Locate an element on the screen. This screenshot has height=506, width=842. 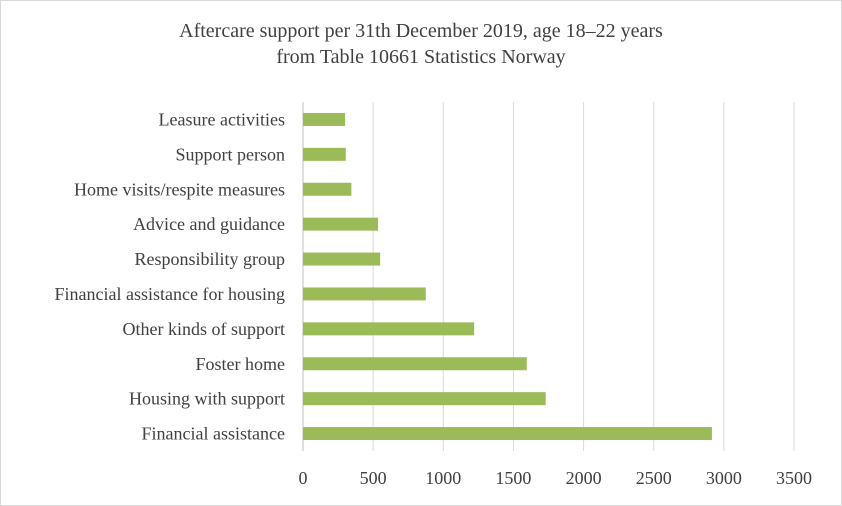
category-label: Responsibility group is located at coordinates (209, 259).